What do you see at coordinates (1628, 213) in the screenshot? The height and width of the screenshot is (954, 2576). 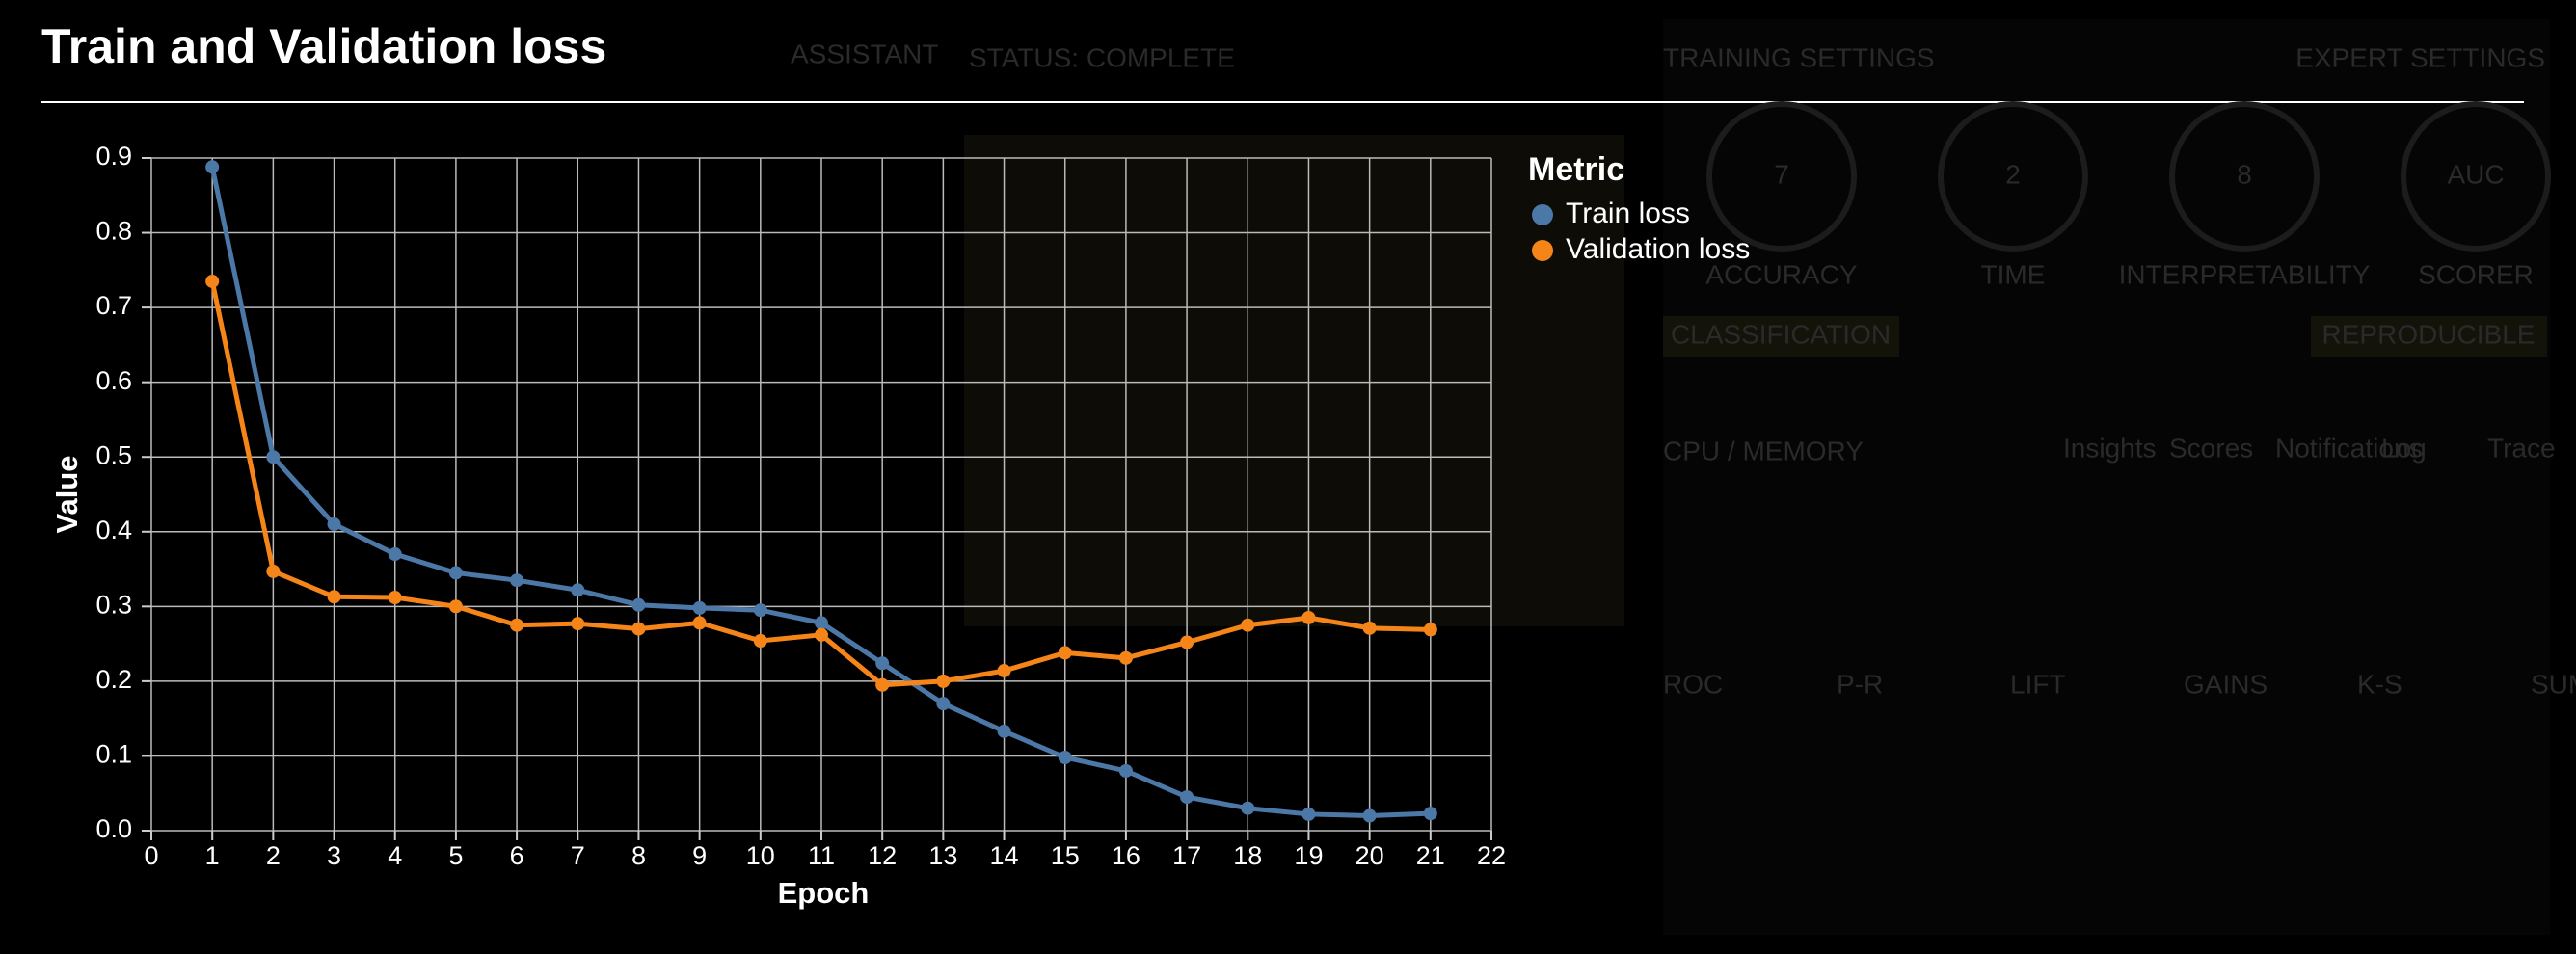 I see `legend-label: Train loss` at bounding box center [1628, 213].